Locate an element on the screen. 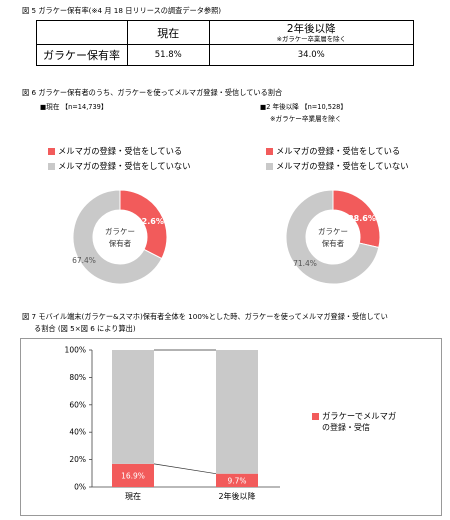 The width and height of the screenshot is (450, 520). donut-value-label: 67.4% is located at coordinates (84, 260).